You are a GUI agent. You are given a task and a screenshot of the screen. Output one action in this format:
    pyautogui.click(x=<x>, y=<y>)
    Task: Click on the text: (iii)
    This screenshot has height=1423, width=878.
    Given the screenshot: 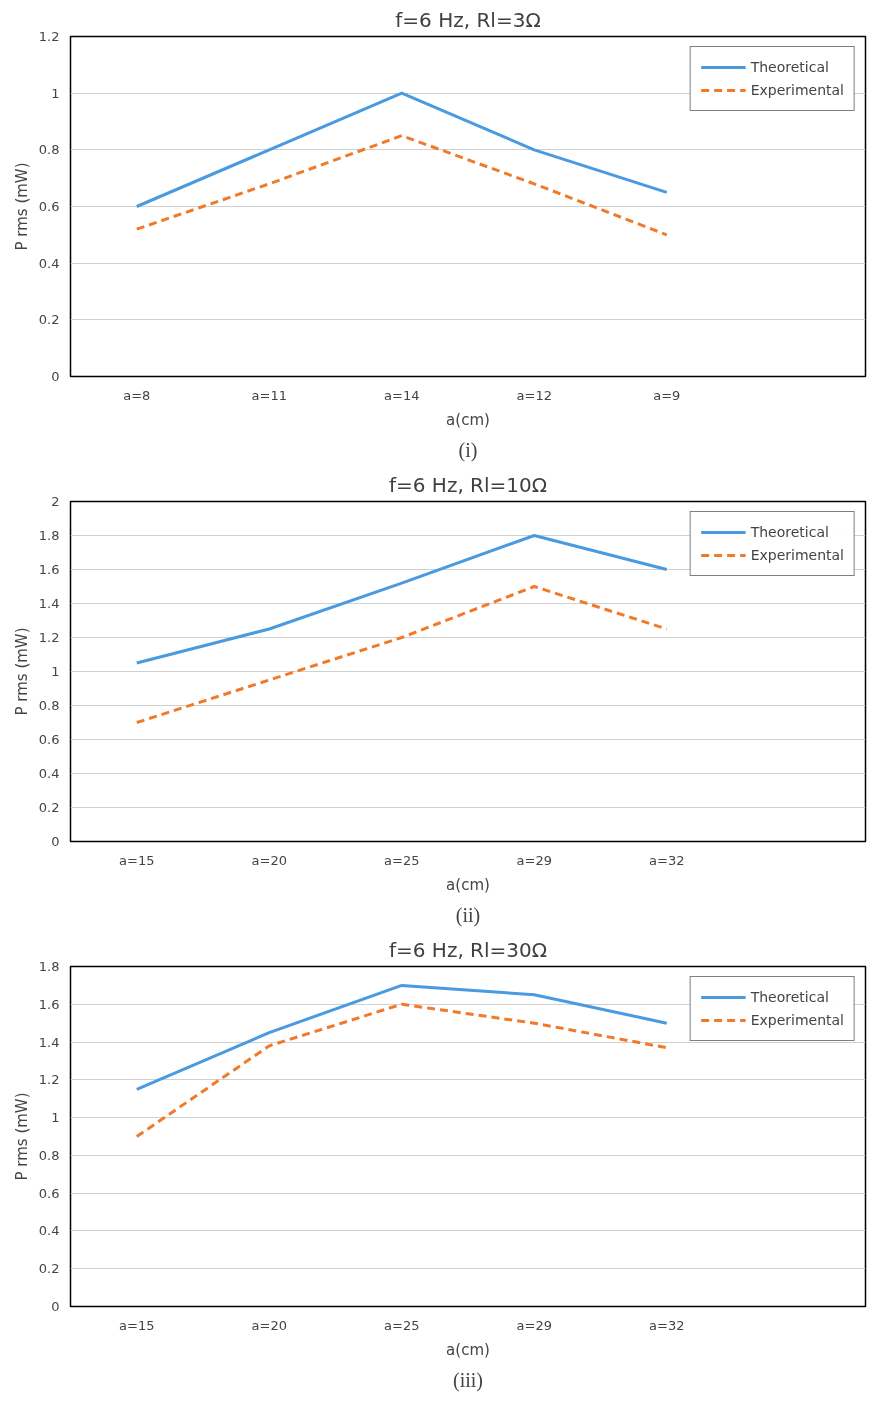 What is the action you would take?
    pyautogui.click(x=468, y=1380)
    